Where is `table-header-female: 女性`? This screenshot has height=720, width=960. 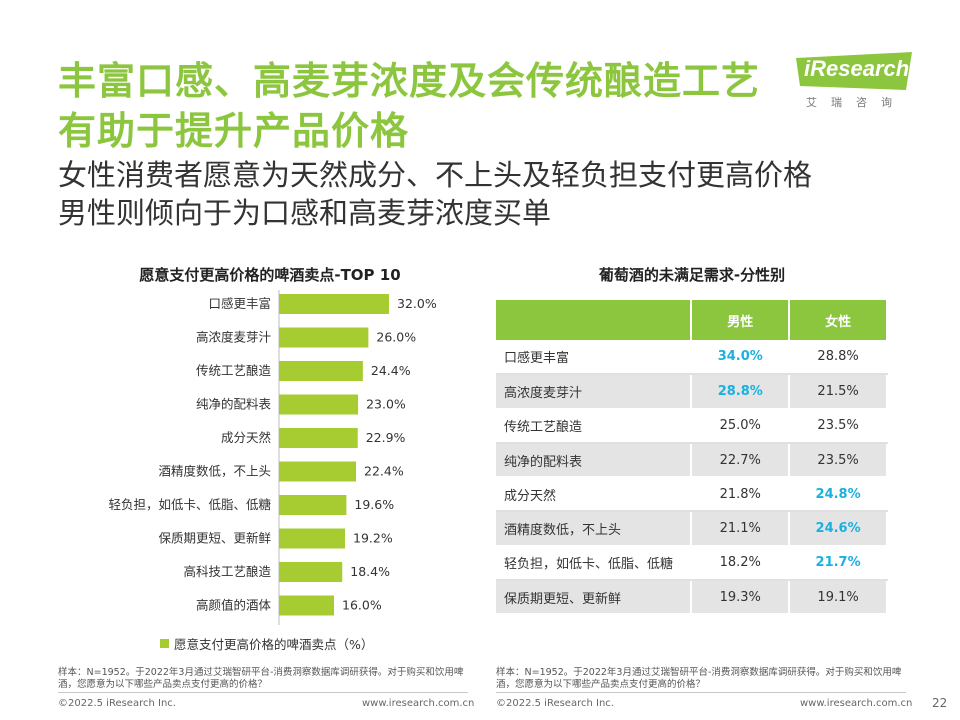 table-header-female: 女性 is located at coordinates (838, 320).